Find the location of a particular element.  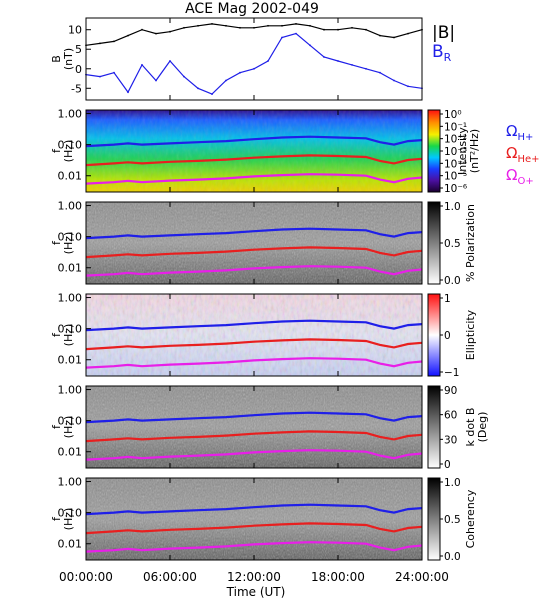

legend-b-radial-name: B is located at coordinates (438, 52).